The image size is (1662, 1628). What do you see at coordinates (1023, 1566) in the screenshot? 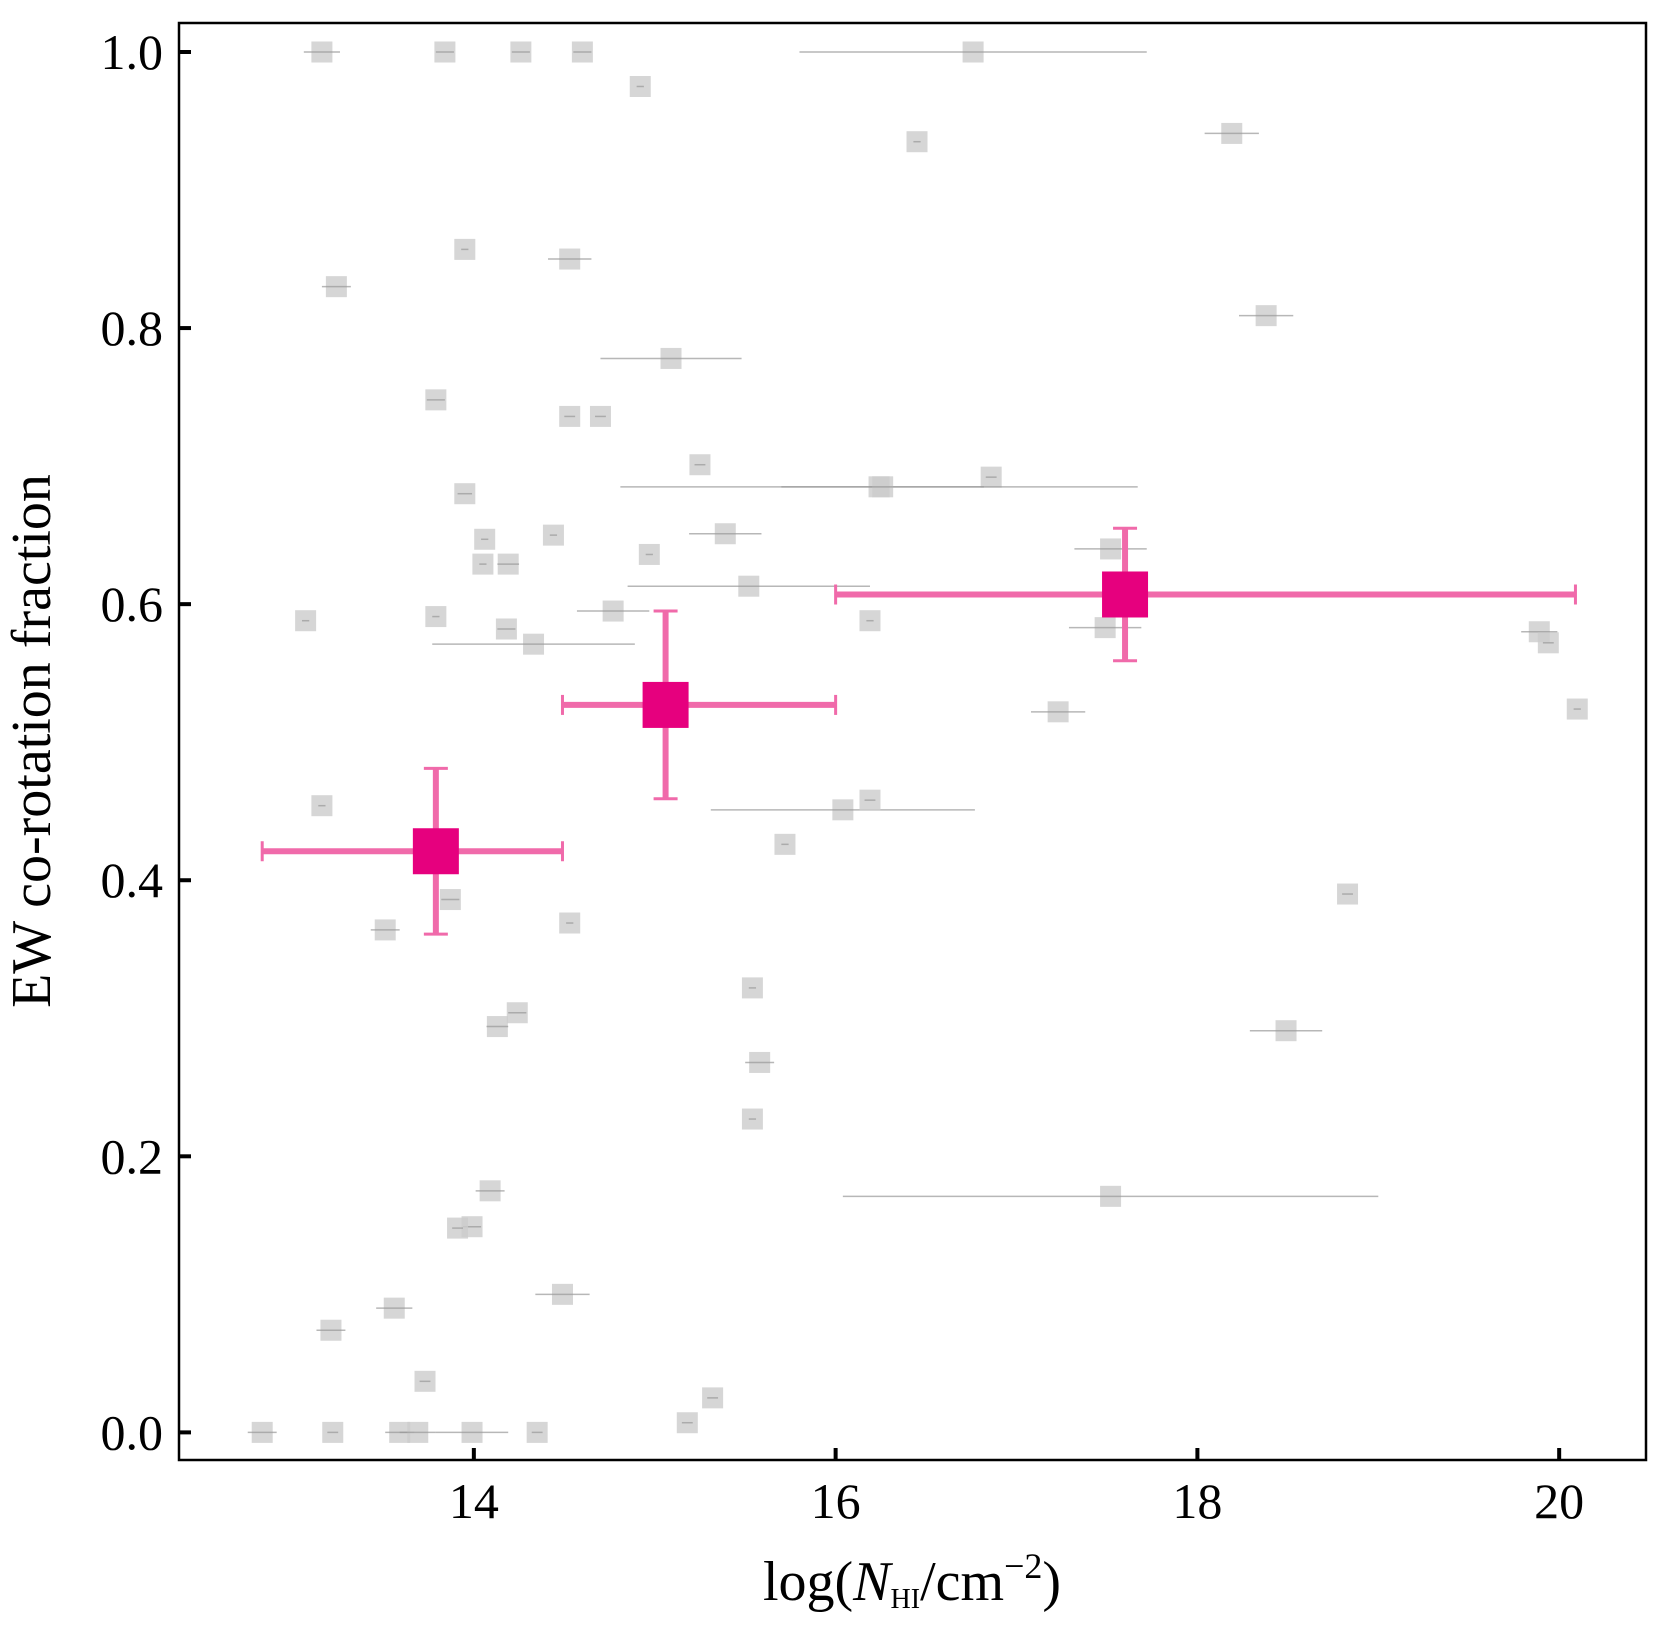
I see `x-label-part: −2` at bounding box center [1023, 1566].